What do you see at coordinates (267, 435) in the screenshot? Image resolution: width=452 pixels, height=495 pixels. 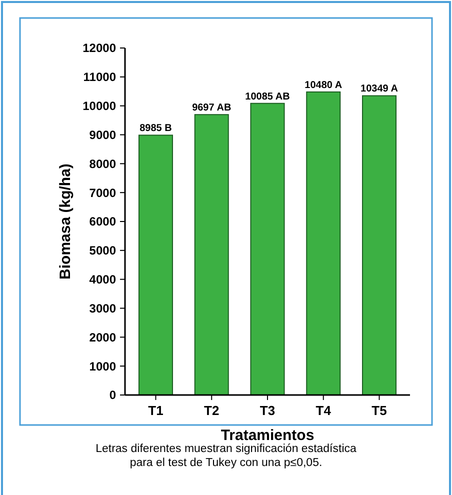 I see `x-axis-title: Tratamientos` at bounding box center [267, 435].